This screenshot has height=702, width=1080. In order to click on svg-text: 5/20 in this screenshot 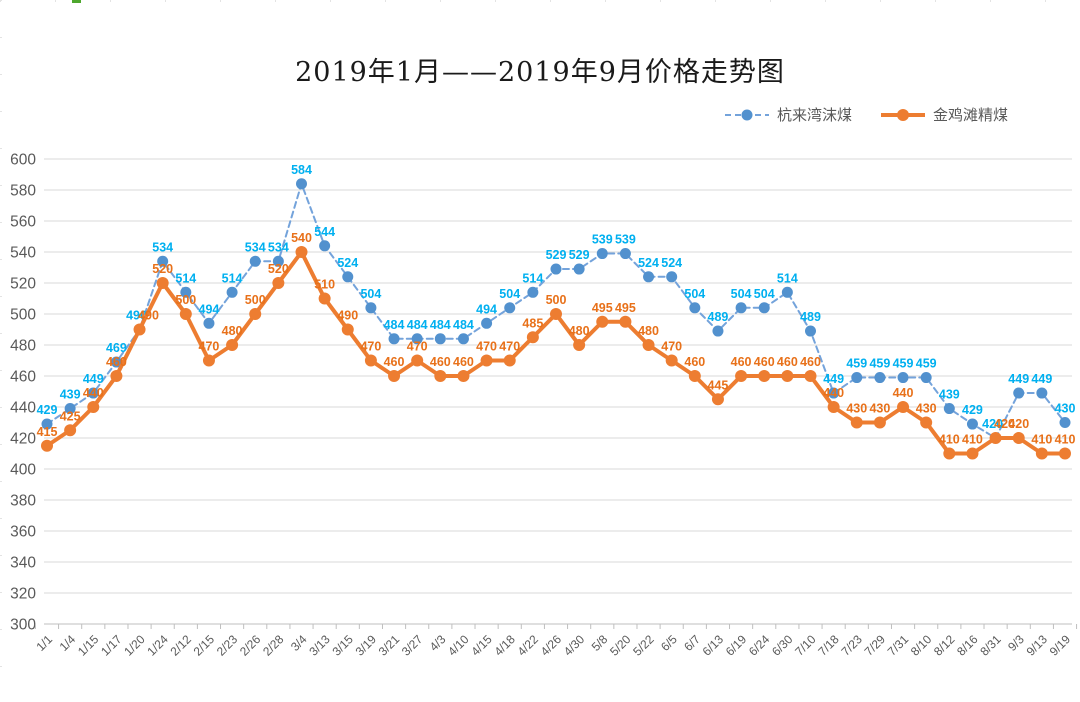, I will do `click(620, 645)`.